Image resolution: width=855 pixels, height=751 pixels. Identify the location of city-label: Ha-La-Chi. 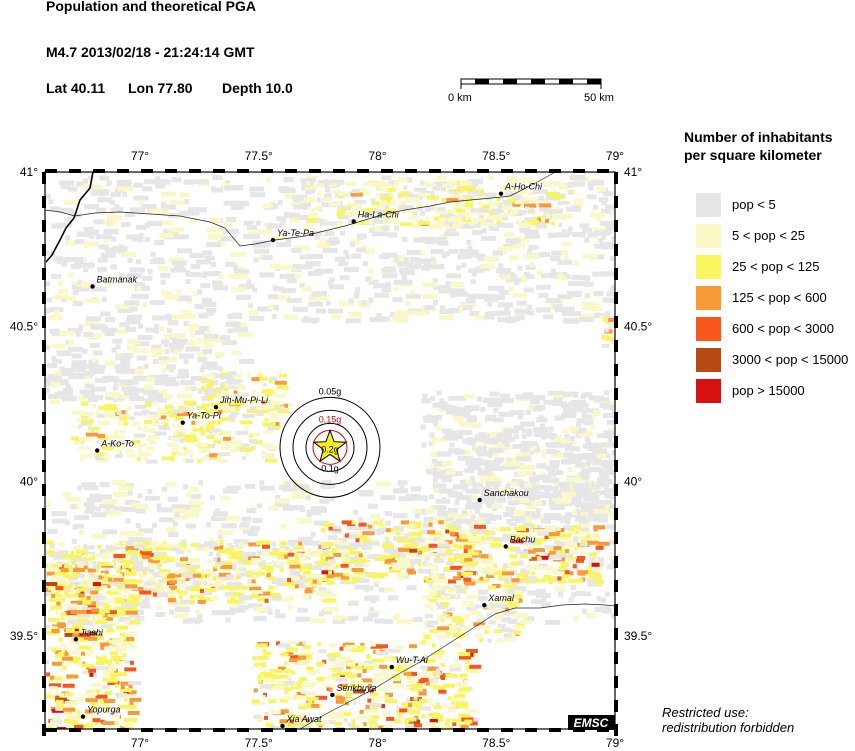
(379, 215).